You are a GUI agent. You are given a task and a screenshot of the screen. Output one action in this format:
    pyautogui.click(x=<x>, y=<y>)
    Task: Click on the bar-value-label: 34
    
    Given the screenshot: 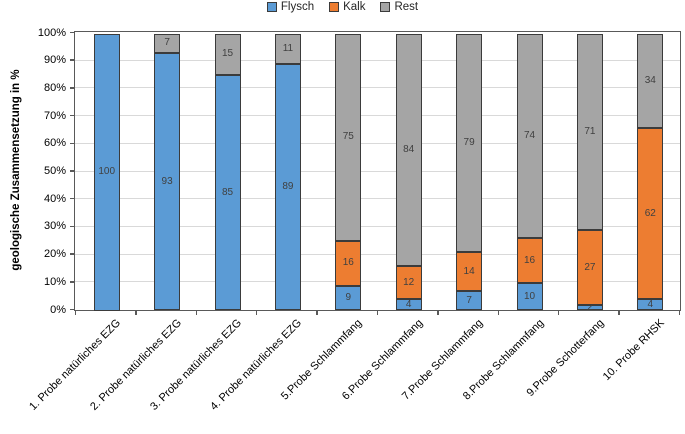 What is the action you would take?
    pyautogui.click(x=650, y=80)
    